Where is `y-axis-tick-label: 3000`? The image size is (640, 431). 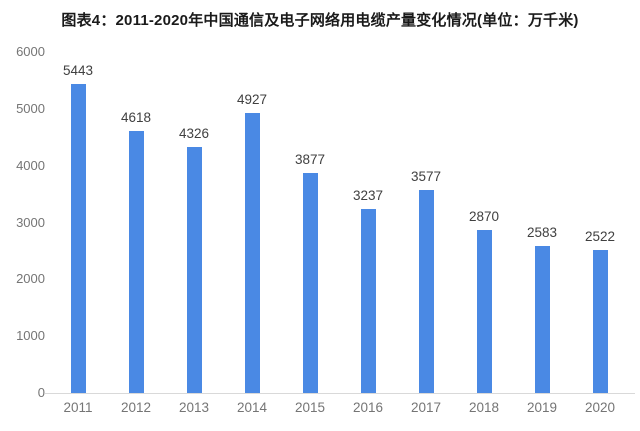
y-axis-tick-label: 3000 is located at coordinates (30, 222).